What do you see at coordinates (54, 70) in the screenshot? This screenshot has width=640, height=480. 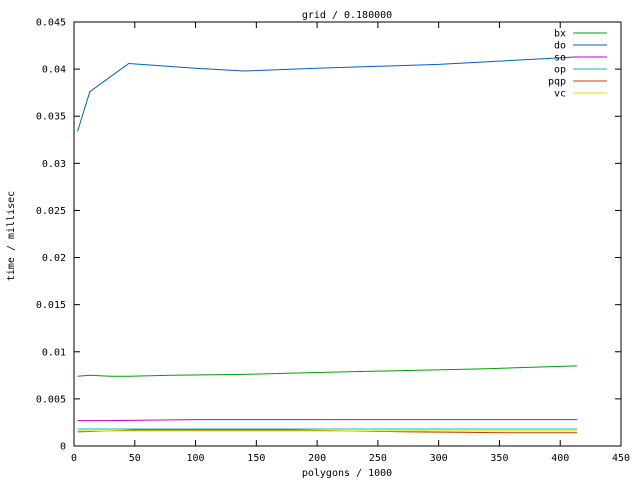 I see `y-tick-label: 0.04` at bounding box center [54, 70].